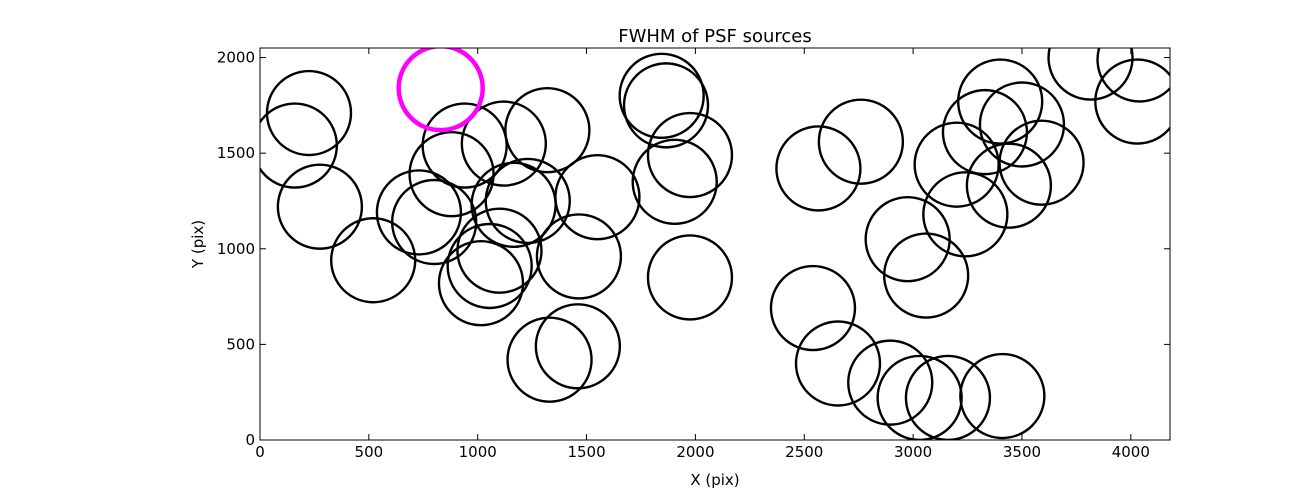 Image resolution: width=1300 pixels, height=490 pixels. Describe the element at coordinates (236, 58) in the screenshot. I see `y-tick-label: 2000` at that location.